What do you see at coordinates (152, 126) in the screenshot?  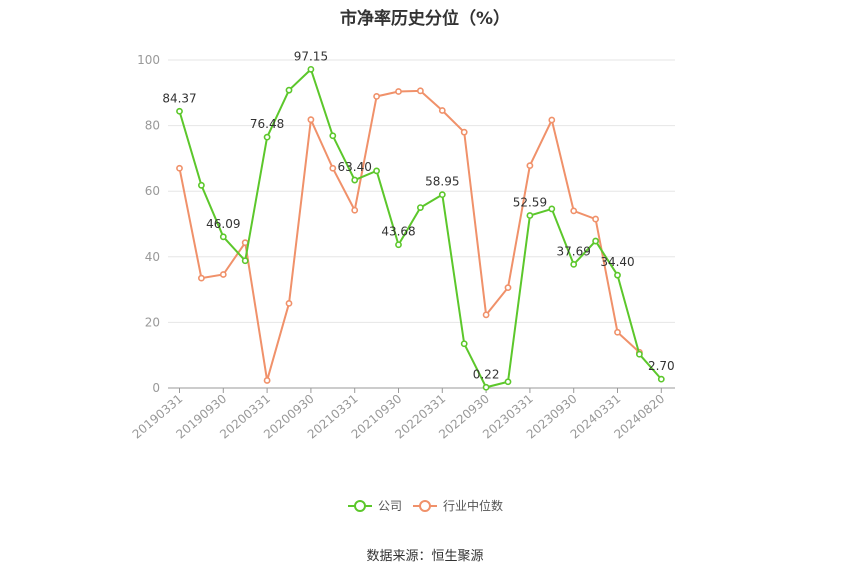 I see `y-tick-label: 80` at bounding box center [152, 126].